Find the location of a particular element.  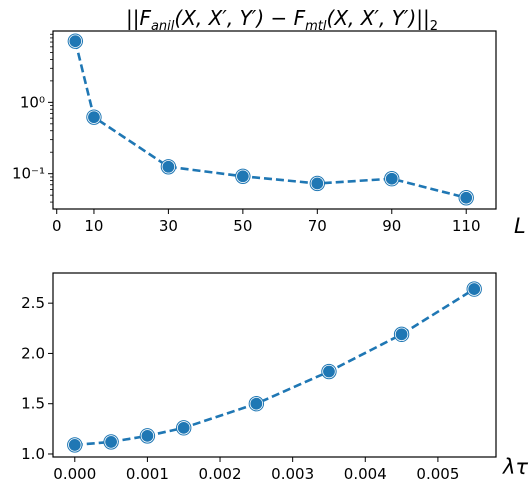

top-x-tick-label: 30 is located at coordinates (168, 226).